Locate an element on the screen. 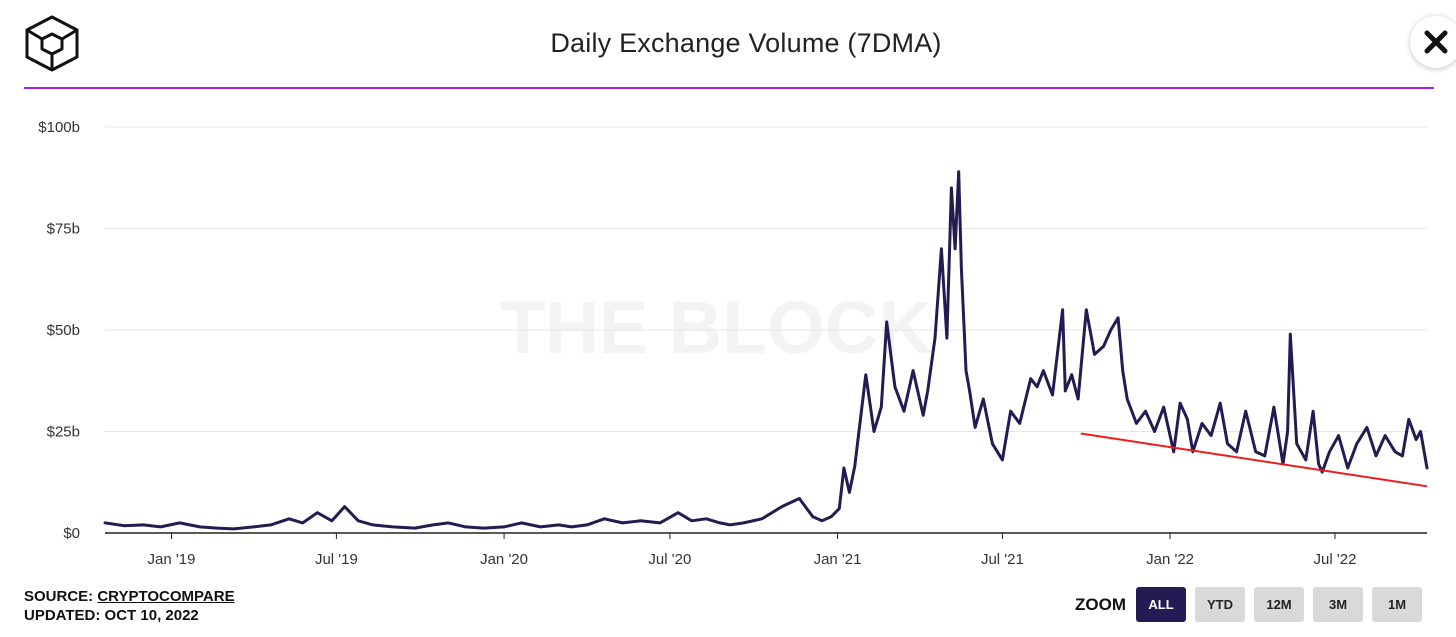 This screenshot has width=1456, height=637. cube-logo-icon is located at coordinates (52, 43).